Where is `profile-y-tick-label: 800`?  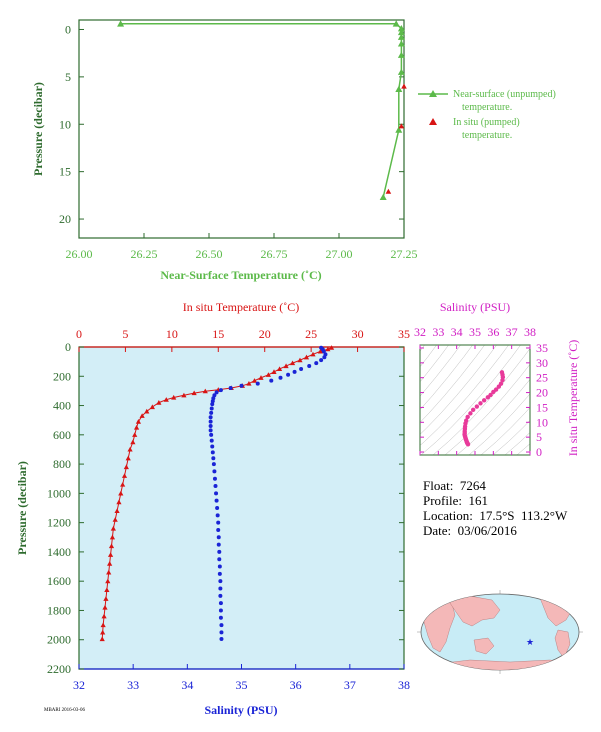 profile-y-tick-label: 800 is located at coordinates (62, 464).